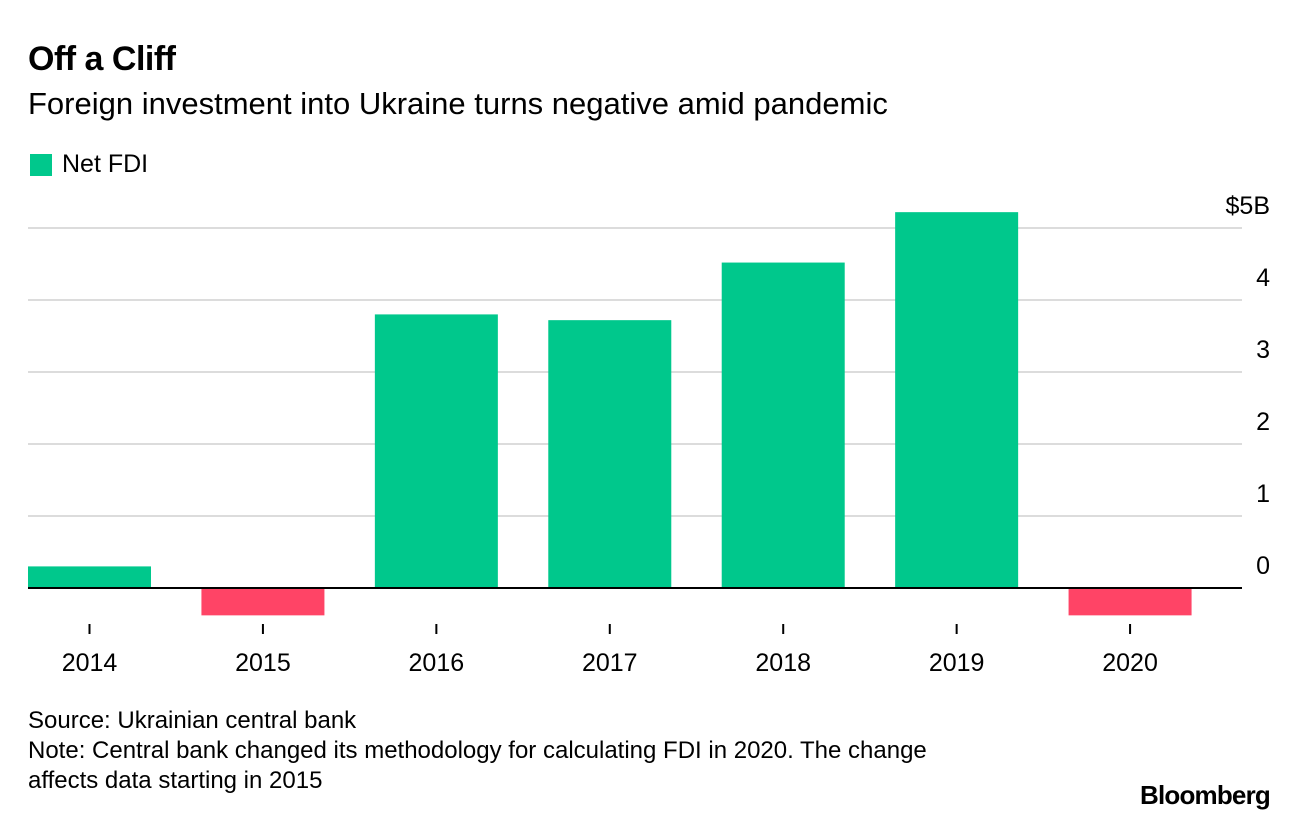  Describe the element at coordinates (783, 663) in the screenshot. I see `x-tick-label-2018: 2018` at that location.